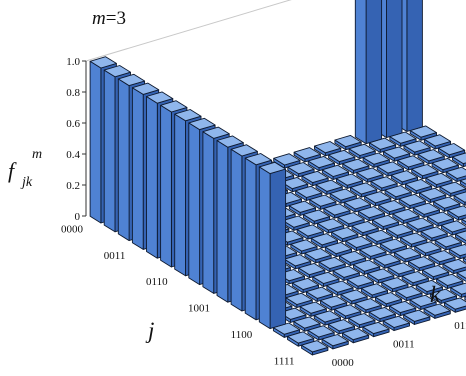 The height and width of the screenshot is (376, 466). I want to click on k-tick-label: 0000, so click(343, 363).